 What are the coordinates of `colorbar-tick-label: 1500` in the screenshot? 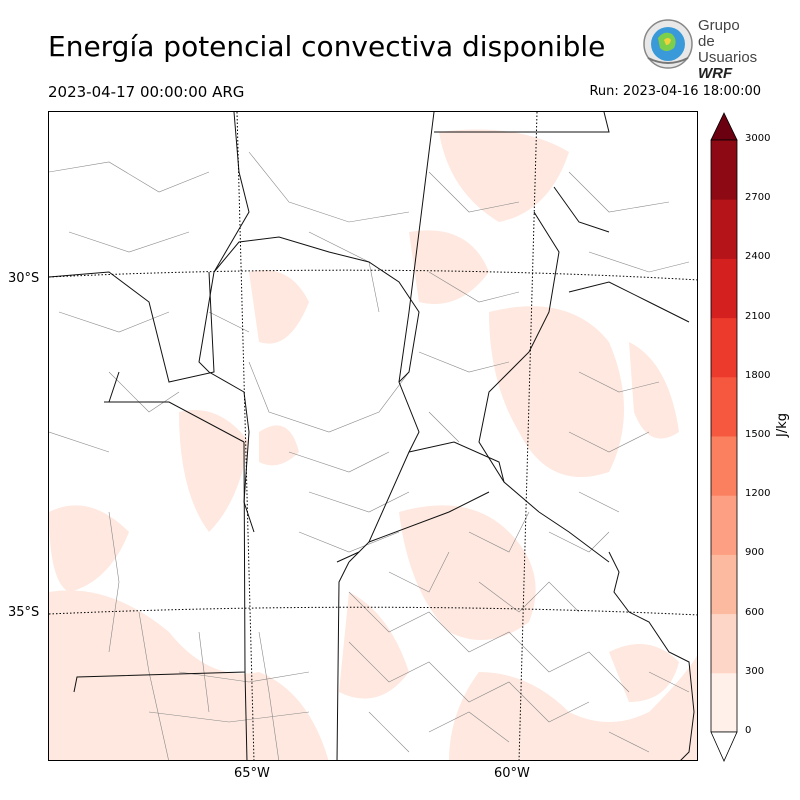 It's located at (758, 434).